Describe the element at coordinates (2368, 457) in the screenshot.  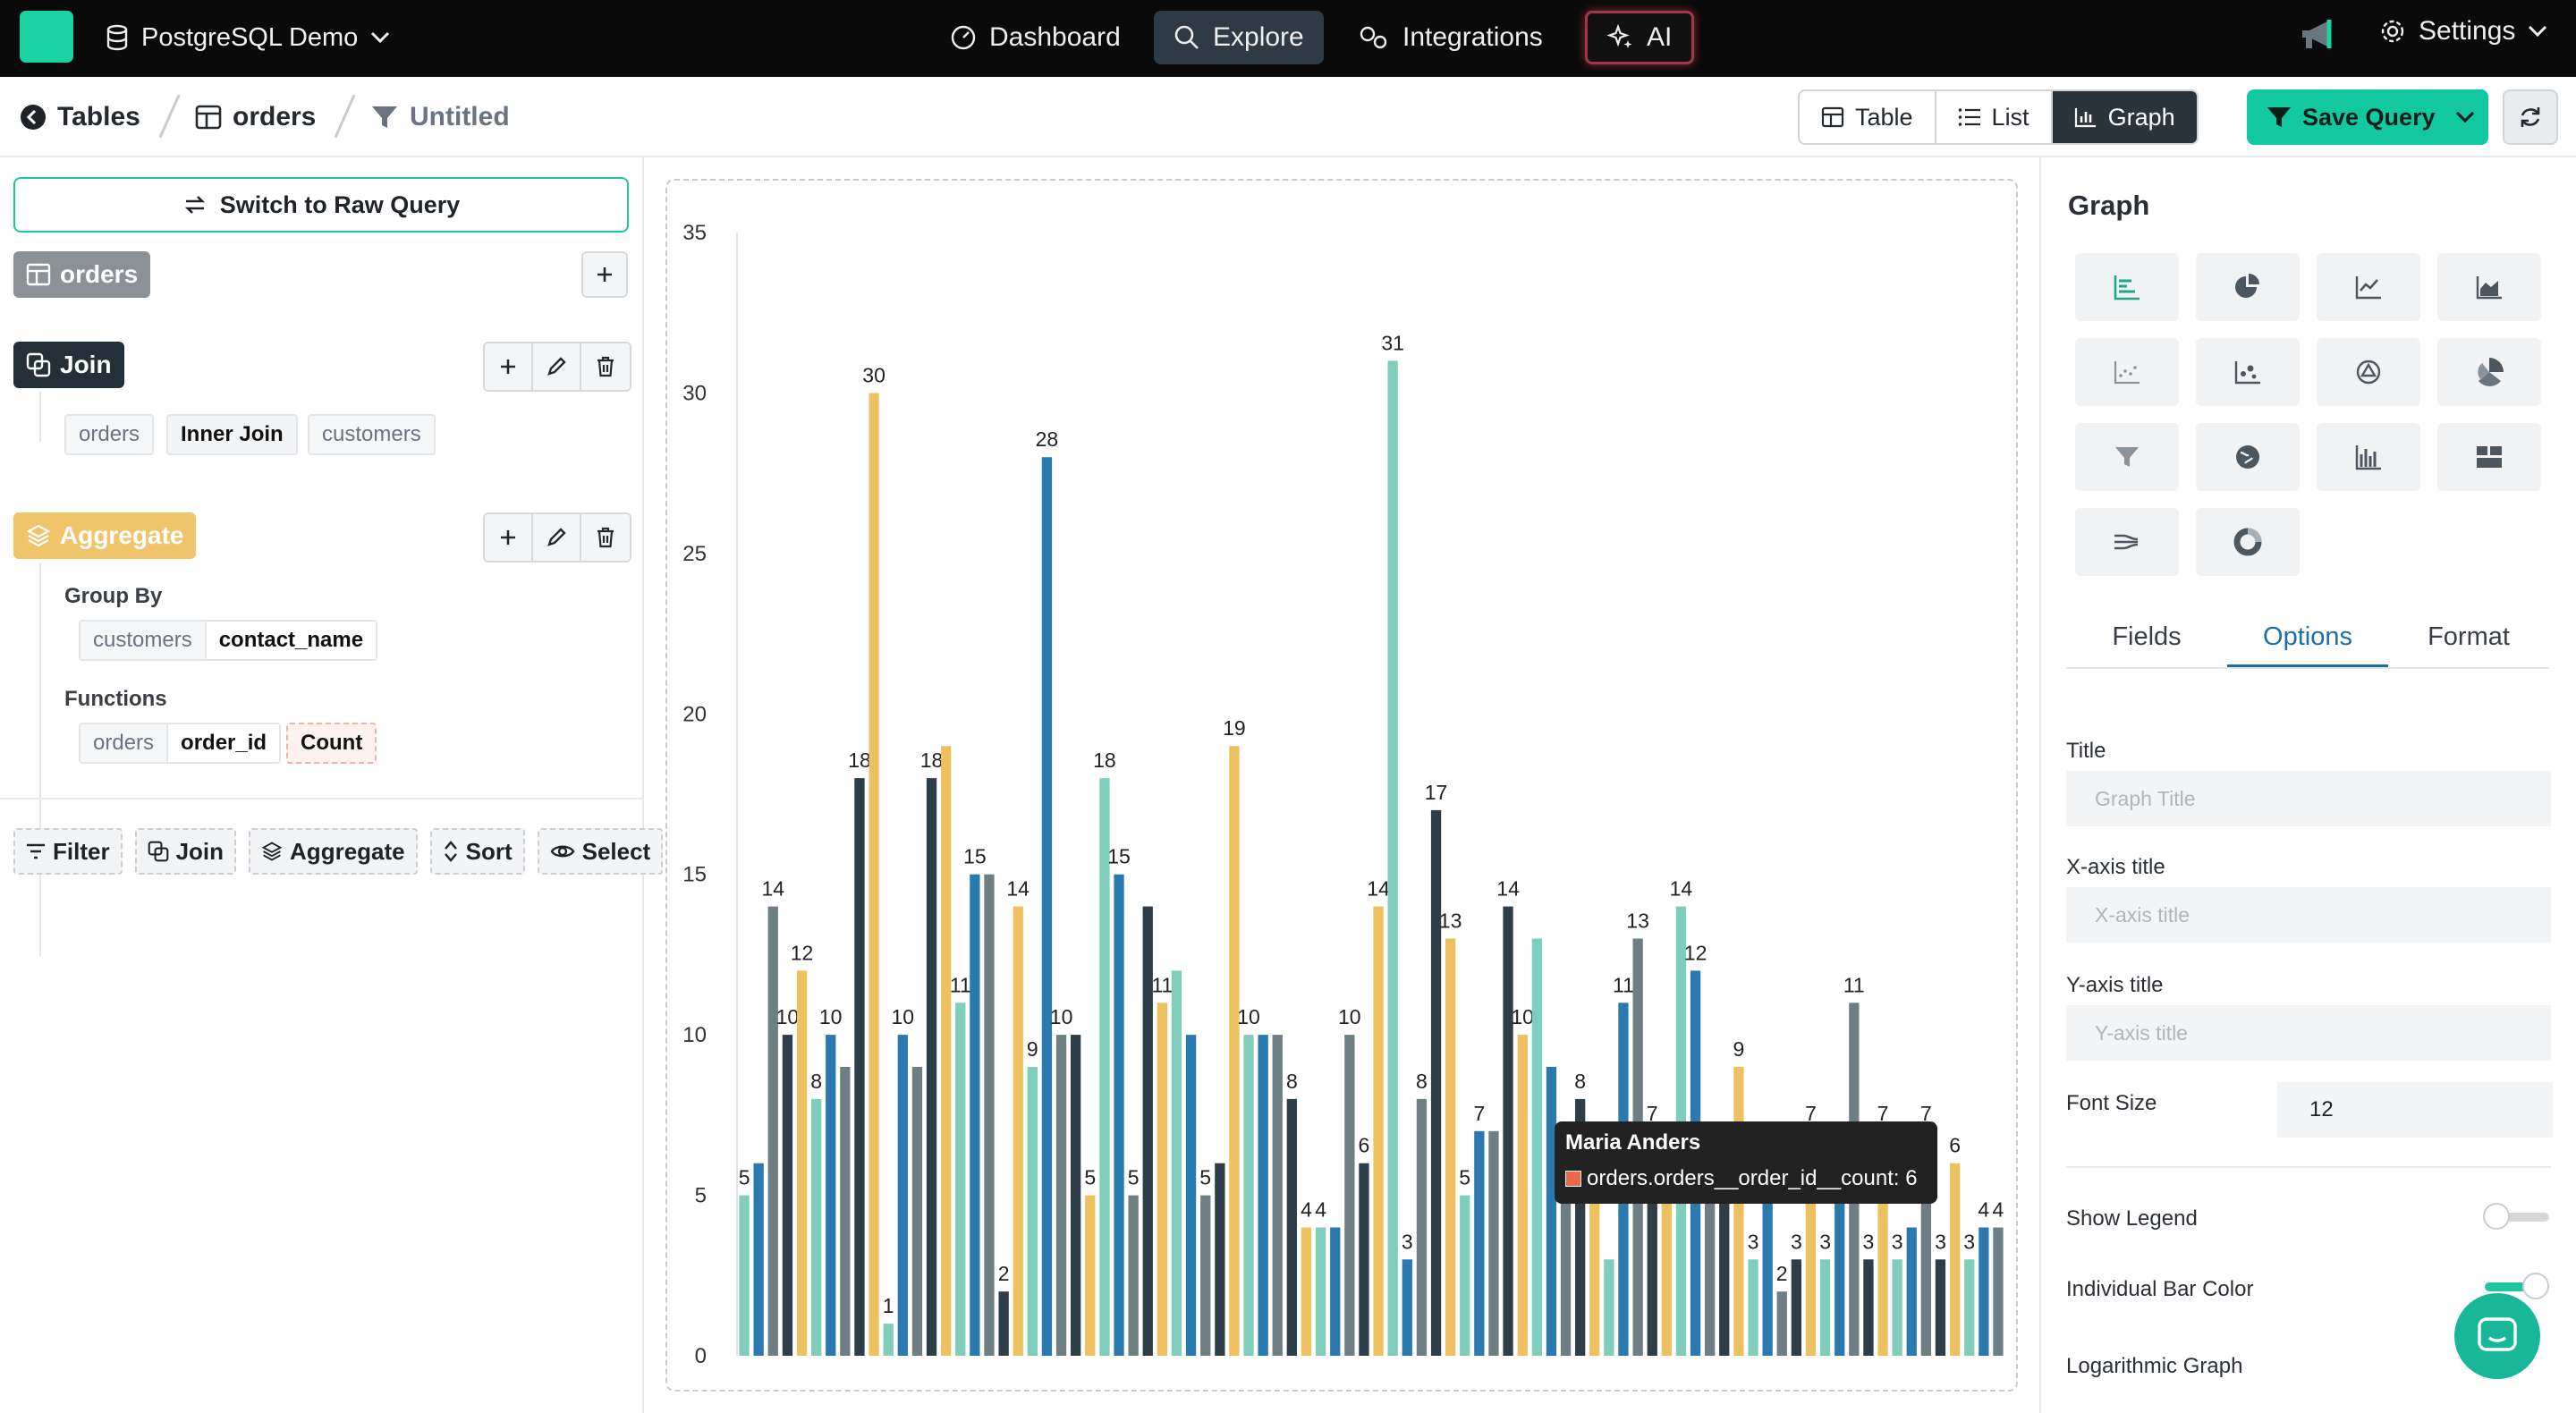
I see `graph-type-histogram` at that location.